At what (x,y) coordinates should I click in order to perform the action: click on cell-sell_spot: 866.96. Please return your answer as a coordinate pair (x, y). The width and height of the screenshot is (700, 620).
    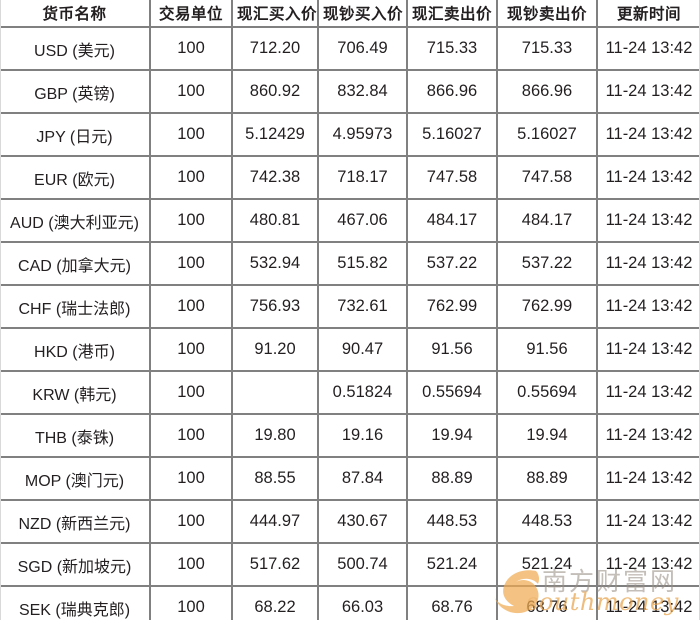
    Looking at the image, I should click on (452, 92).